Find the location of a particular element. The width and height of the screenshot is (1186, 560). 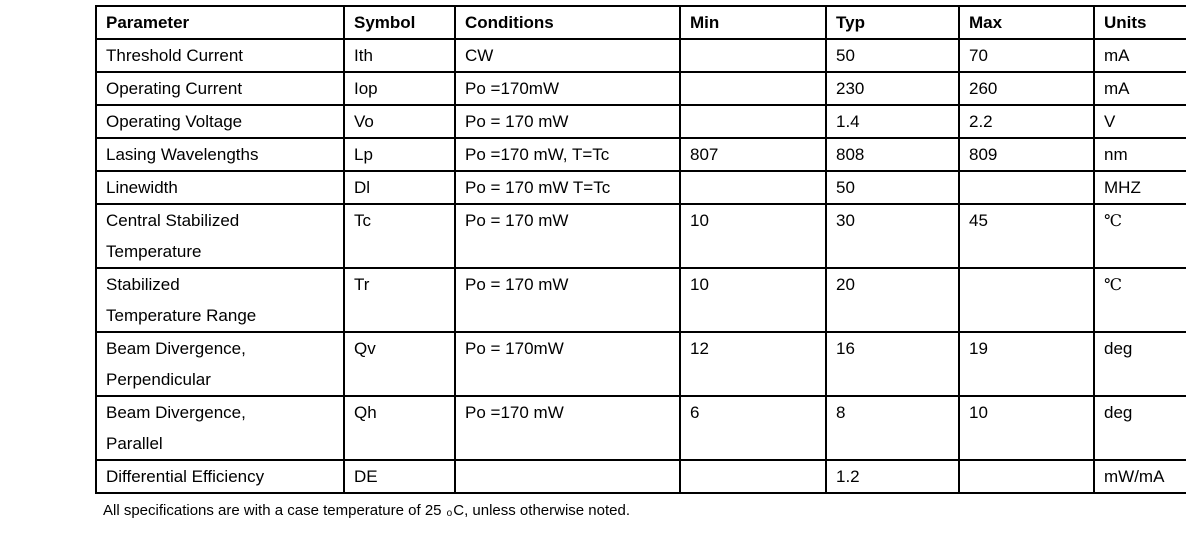

param-line: Central Stabilized is located at coordinates (173, 220).